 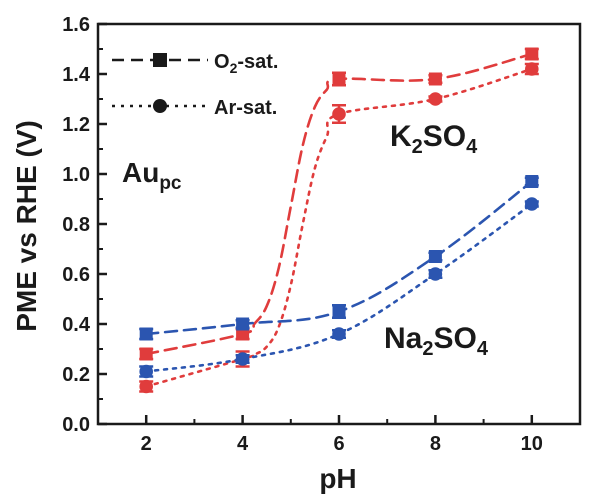 I want to click on legend-label-0: O2-sat., so click(x=246, y=63).